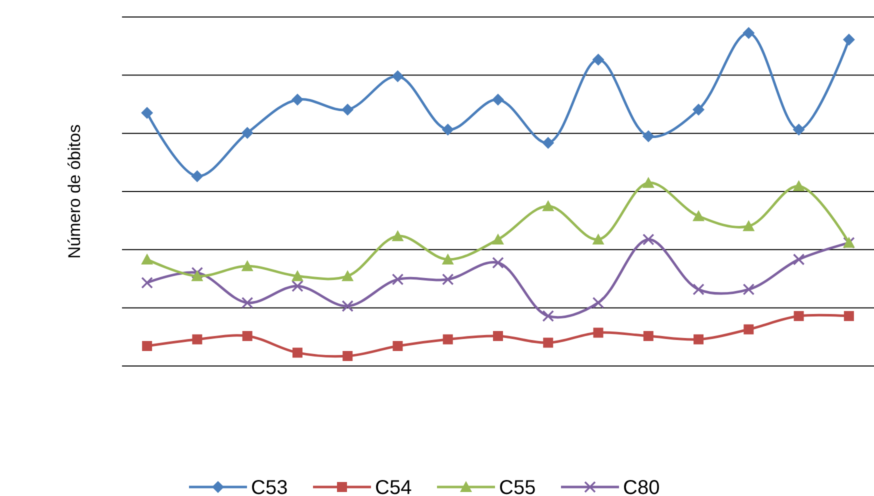 Image resolution: width=874 pixels, height=496 pixels. I want to click on legend-label: C55, so click(517, 486).